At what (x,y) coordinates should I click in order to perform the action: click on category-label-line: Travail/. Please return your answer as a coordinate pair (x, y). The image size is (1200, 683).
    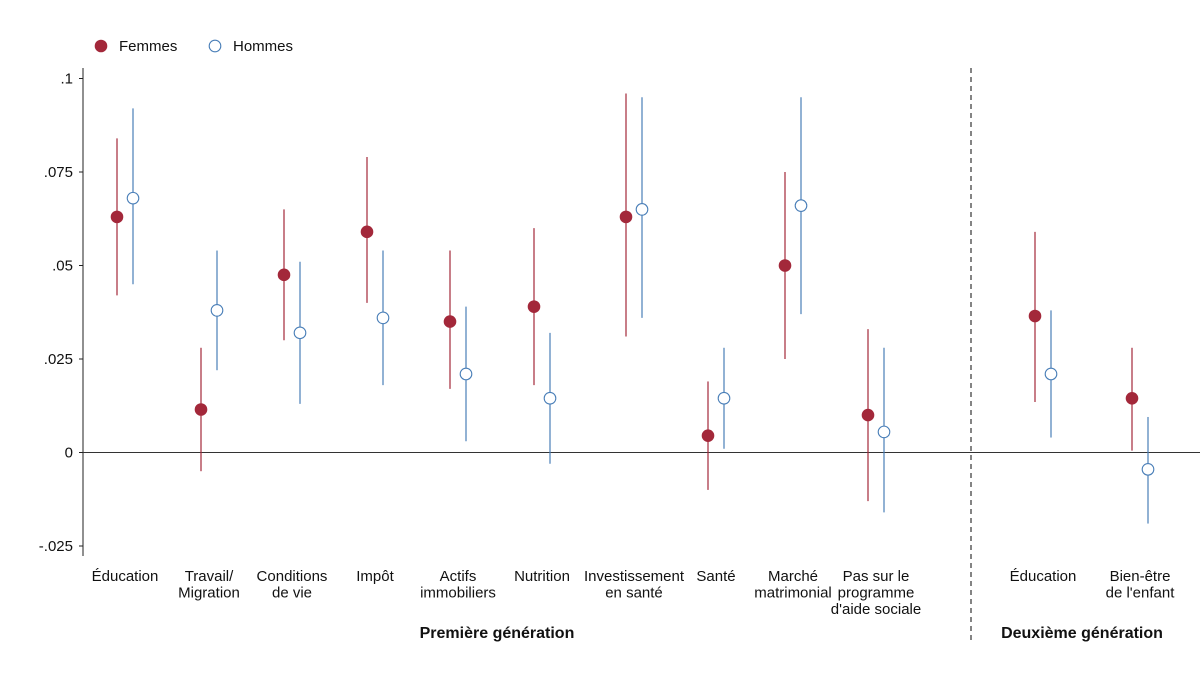
    Looking at the image, I should click on (209, 576).